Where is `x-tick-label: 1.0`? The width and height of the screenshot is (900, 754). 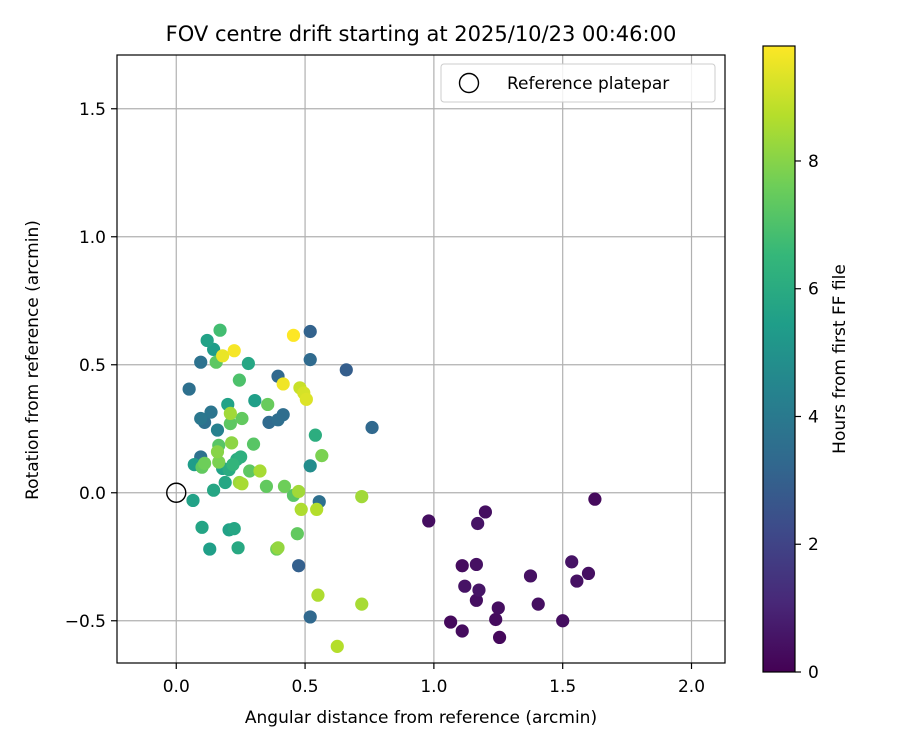 x-tick-label: 1.0 is located at coordinates (433, 687).